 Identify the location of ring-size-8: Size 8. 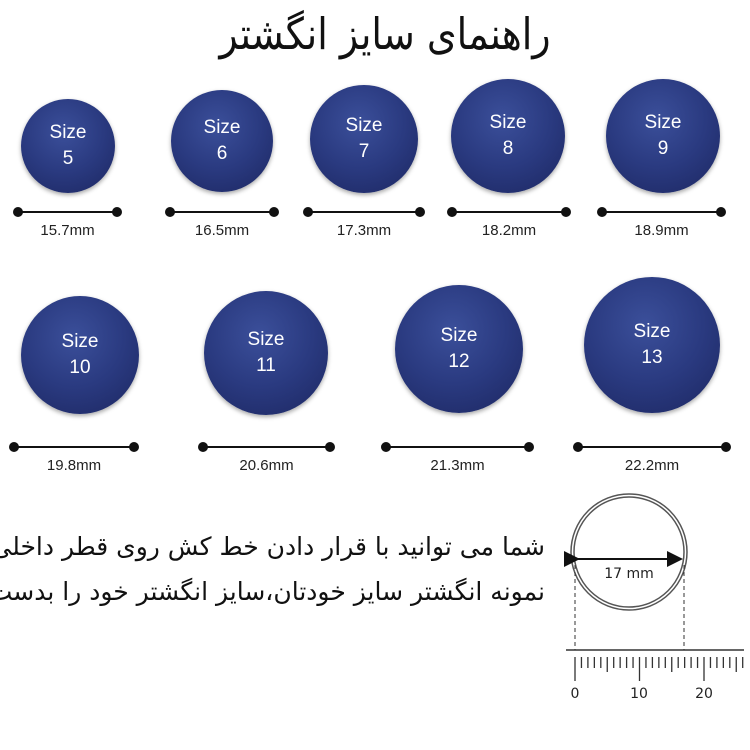
(508, 136).